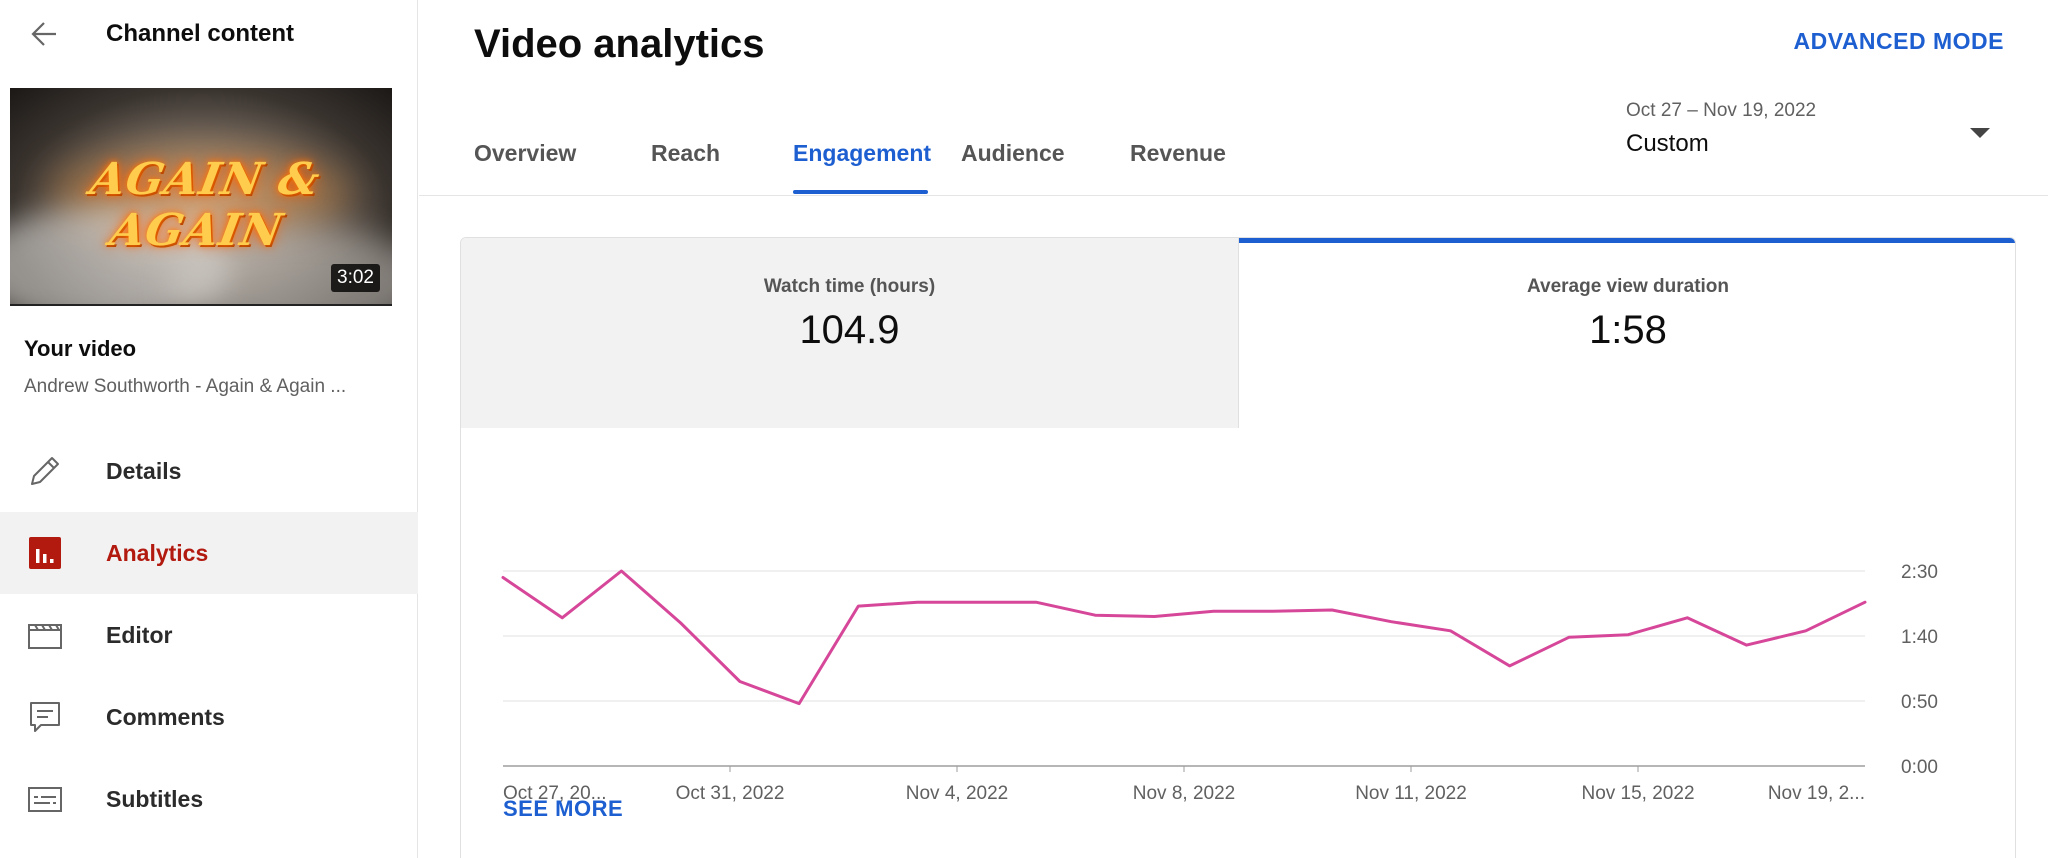 The height and width of the screenshot is (858, 2048). I want to click on your-video-label: Your video, so click(80, 348).